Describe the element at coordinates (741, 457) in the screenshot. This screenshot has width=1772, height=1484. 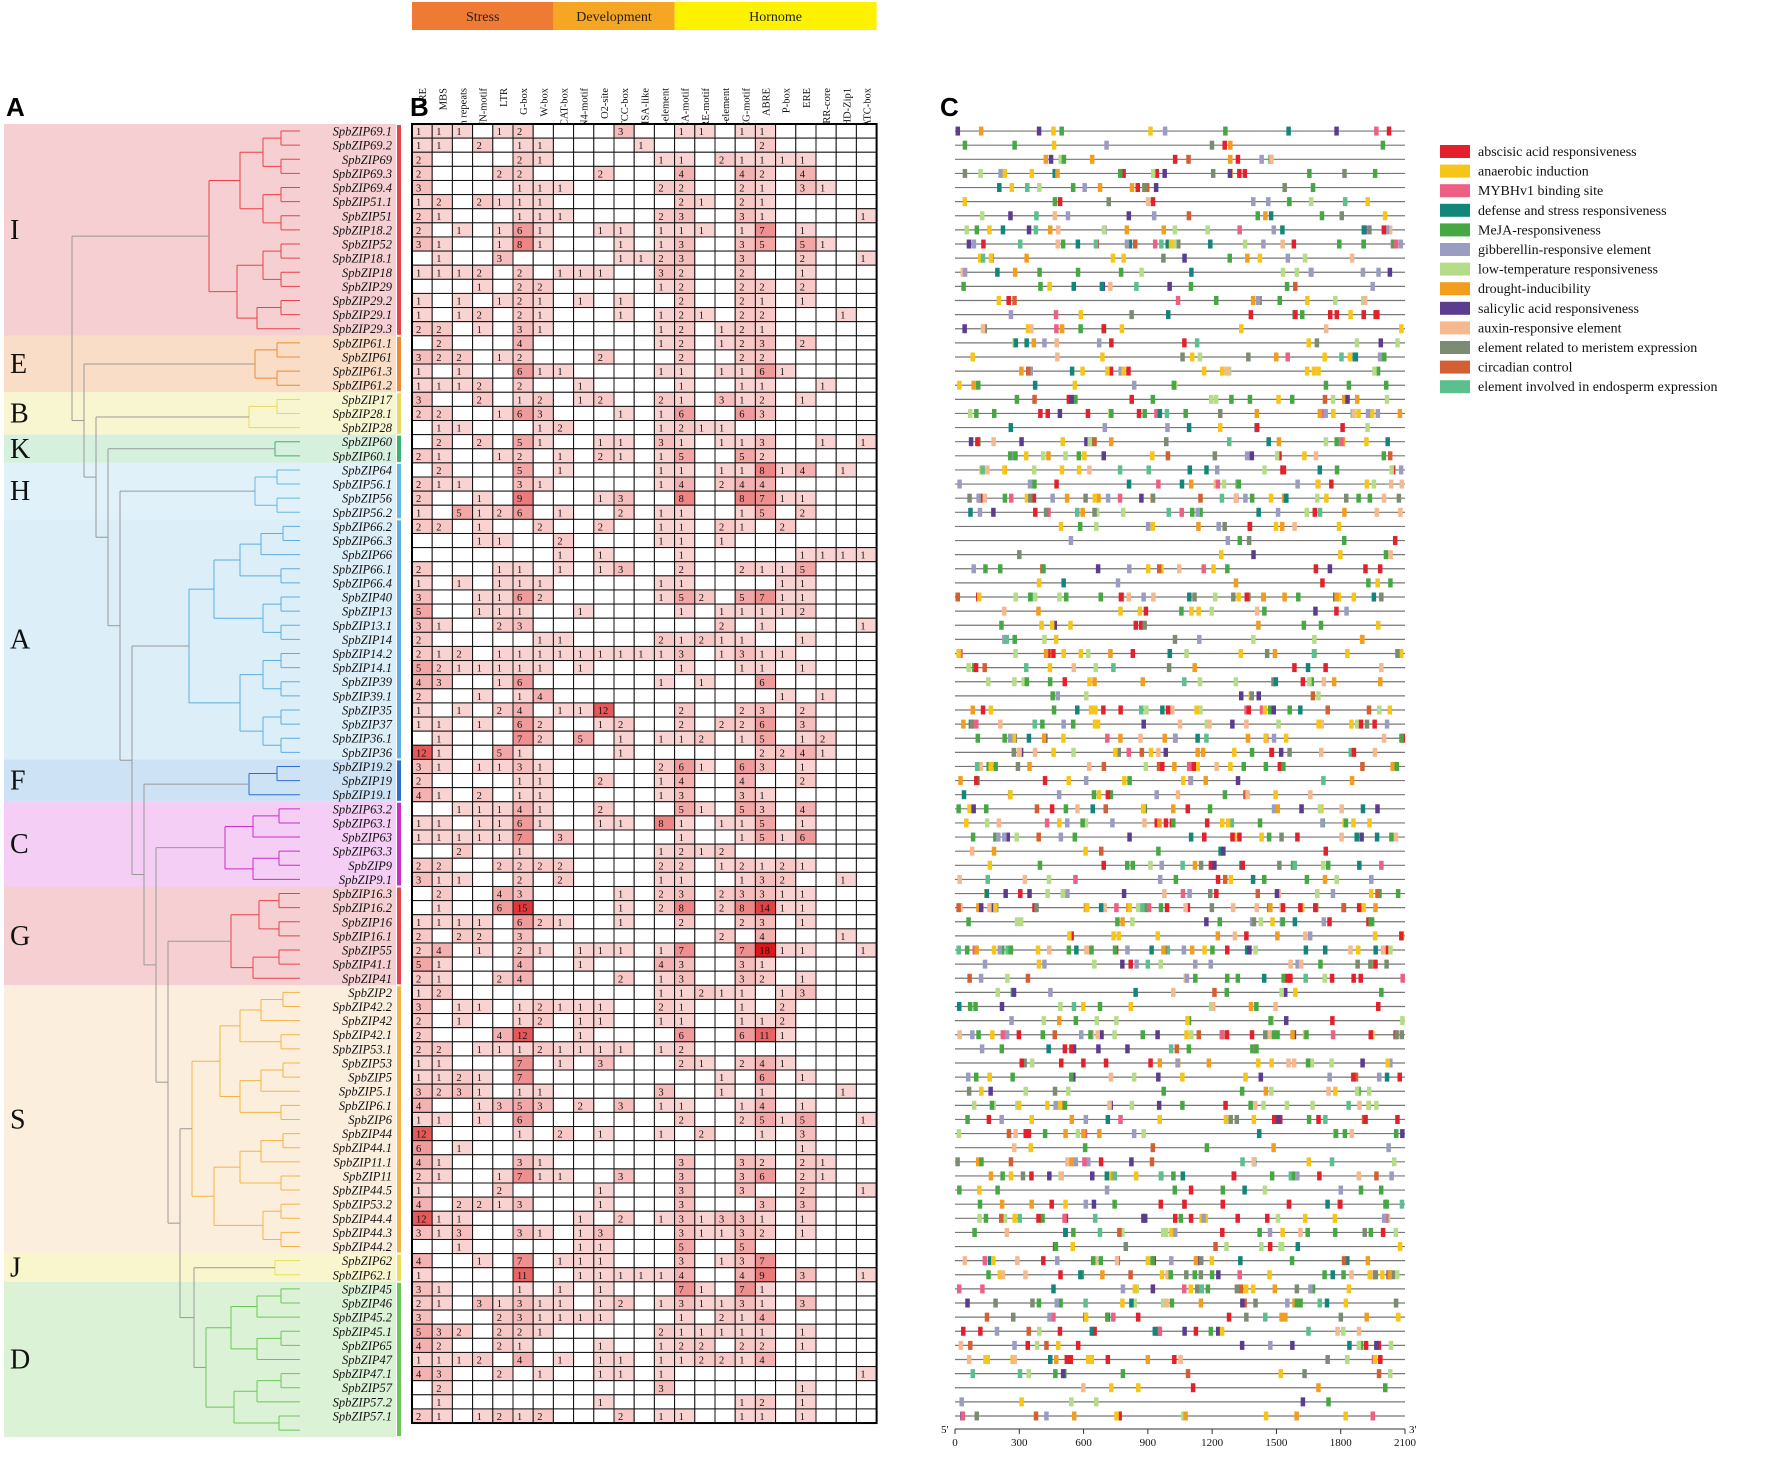
I see `heatmap-cell-value: 5` at that location.